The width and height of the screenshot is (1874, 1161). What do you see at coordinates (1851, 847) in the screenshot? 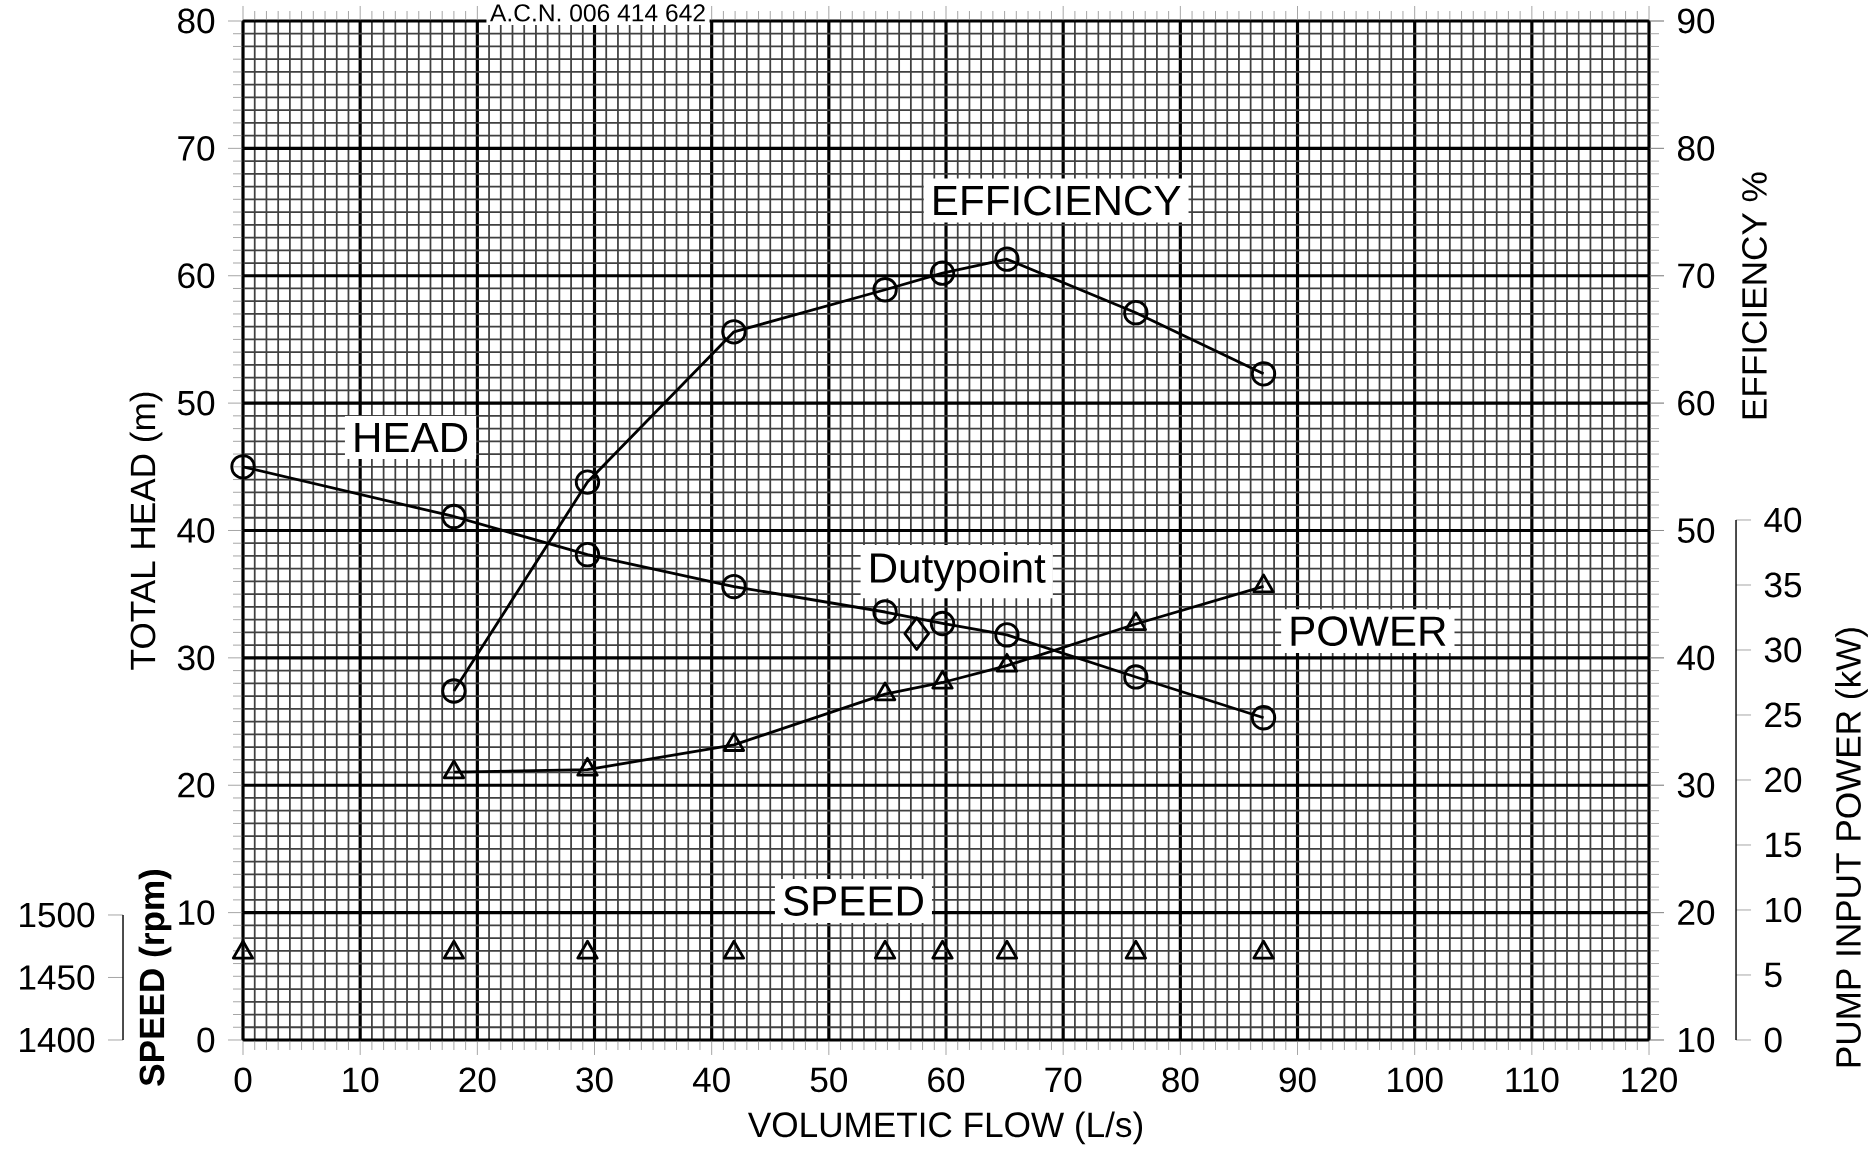
I see `y3-axis-title: PUMP INPUT POWER (kW)` at bounding box center [1851, 847].